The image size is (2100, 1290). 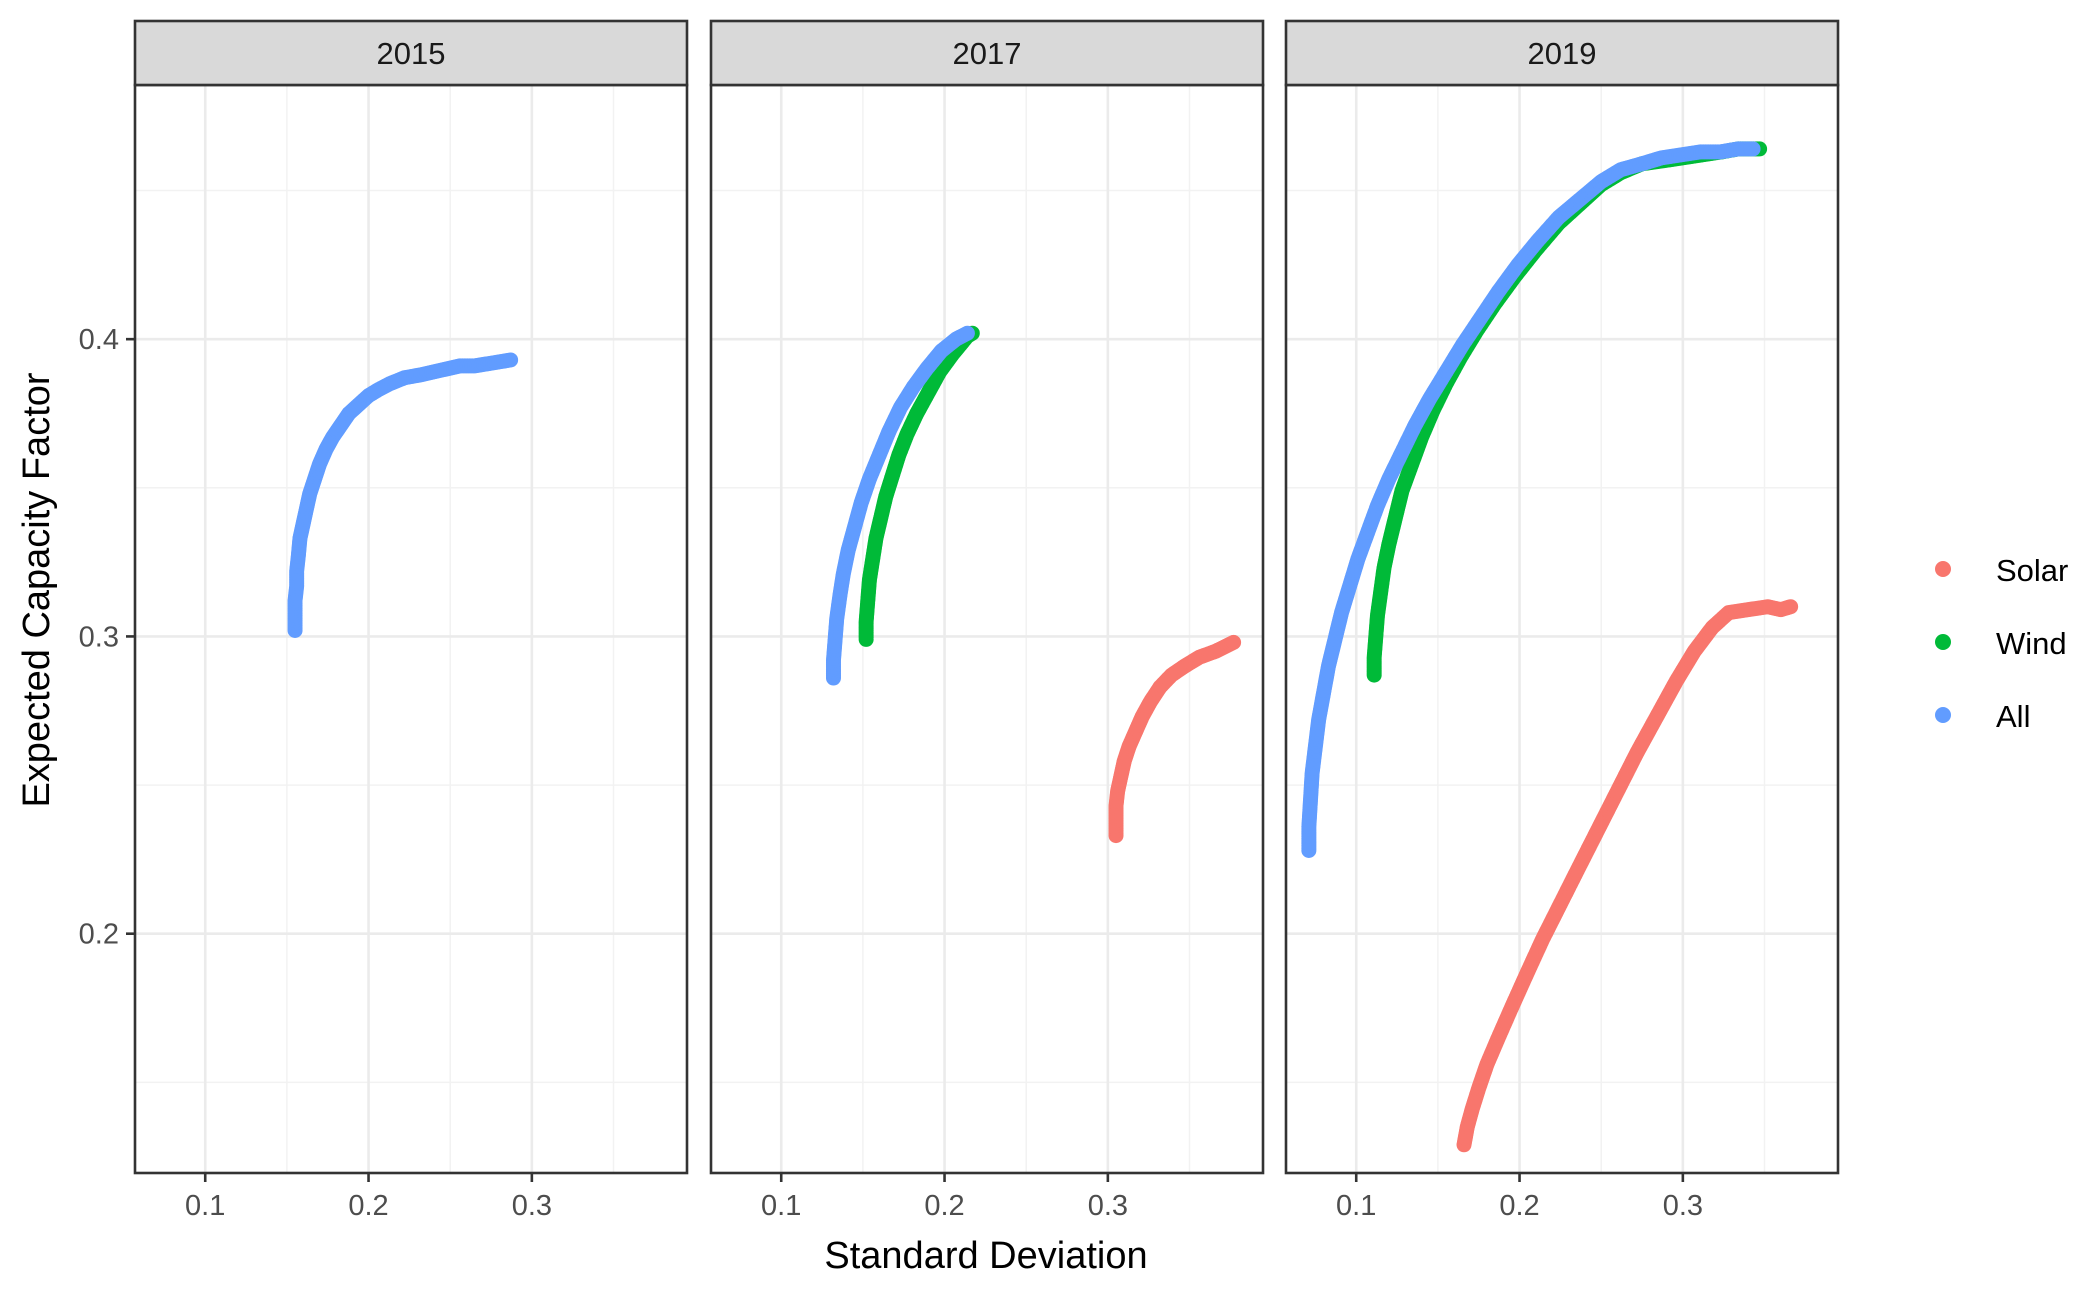 I want to click on facet-strip-label: 2017, so click(x=987, y=53).